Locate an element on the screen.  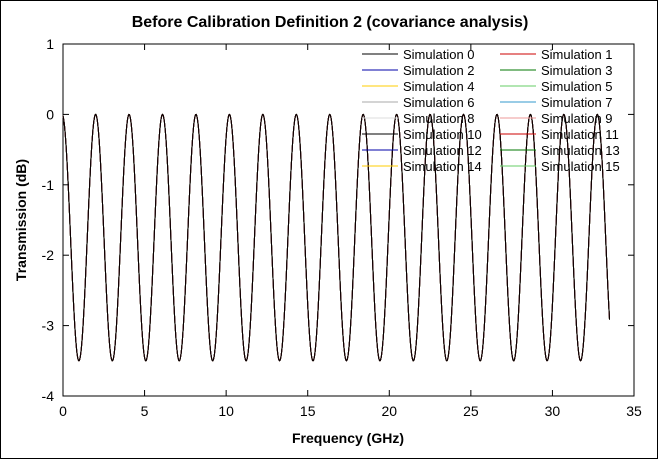
y-tick-label: -3 is located at coordinates (48, 326).